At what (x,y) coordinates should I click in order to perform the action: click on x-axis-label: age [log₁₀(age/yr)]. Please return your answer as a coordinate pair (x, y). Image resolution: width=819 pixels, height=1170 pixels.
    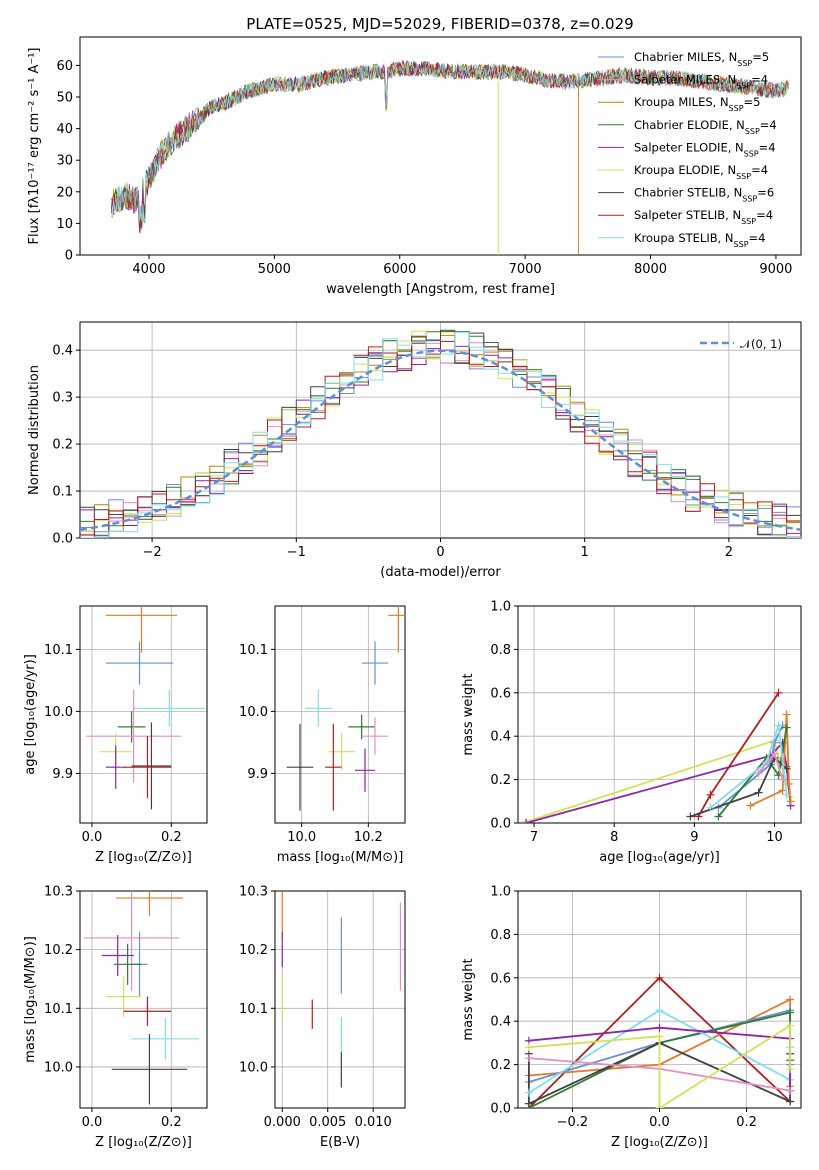
    Looking at the image, I should click on (659, 857).